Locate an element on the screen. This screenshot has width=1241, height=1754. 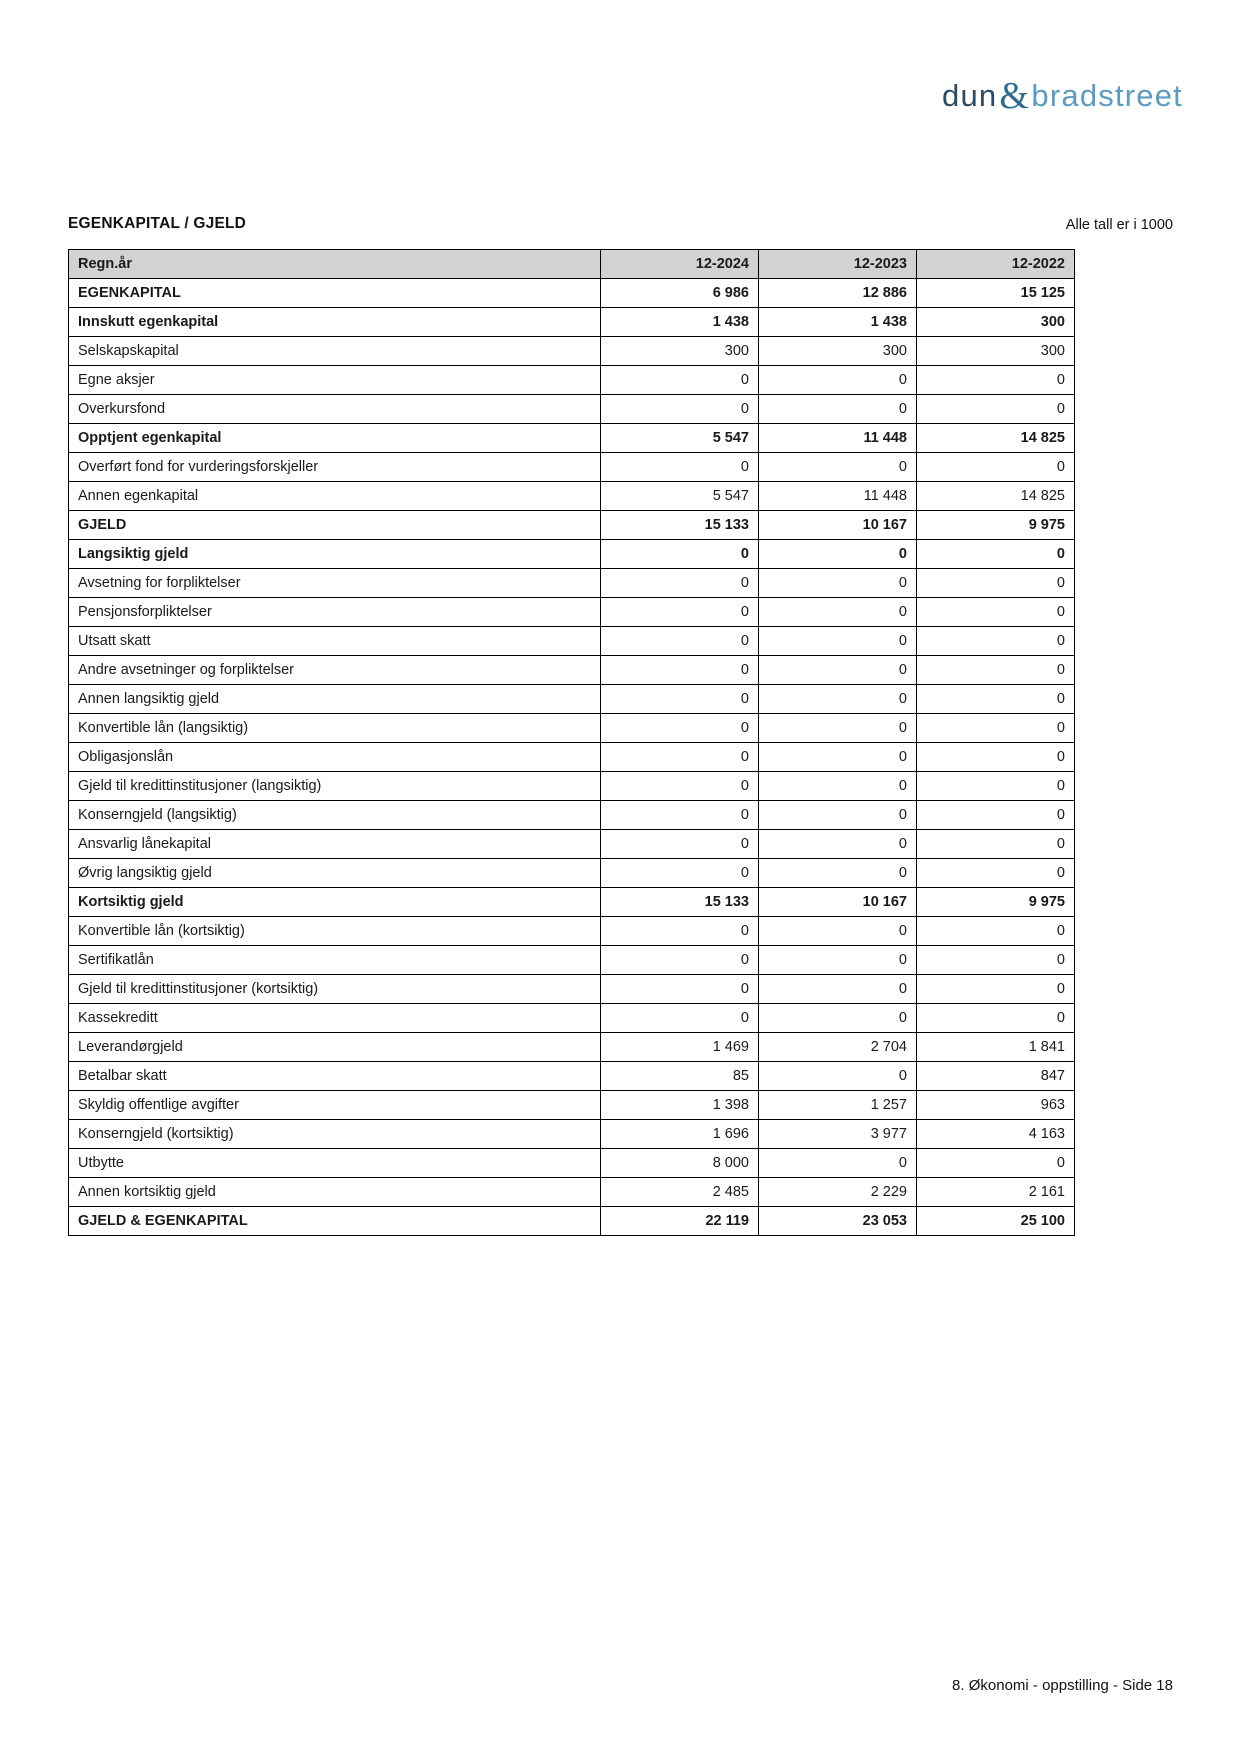
table-row: Kortsiktig gjeld 15 133 10 167 9 975 is located at coordinates (571, 902).